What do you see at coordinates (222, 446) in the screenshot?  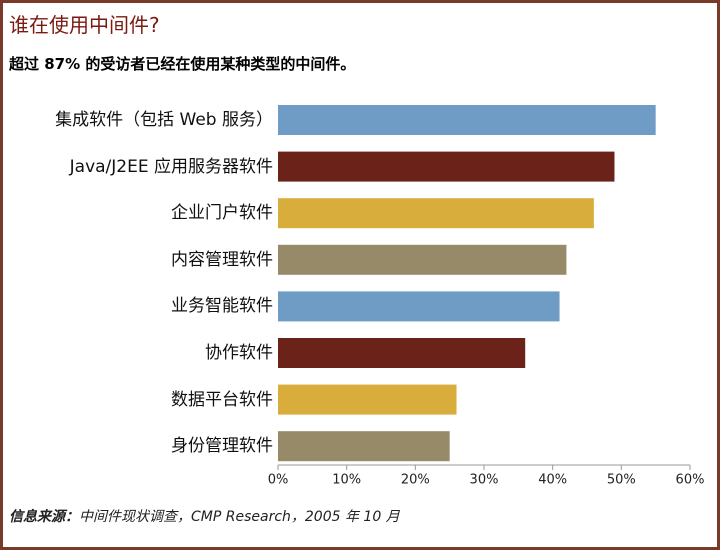 I see `category-label: 身份管理软件` at bounding box center [222, 446].